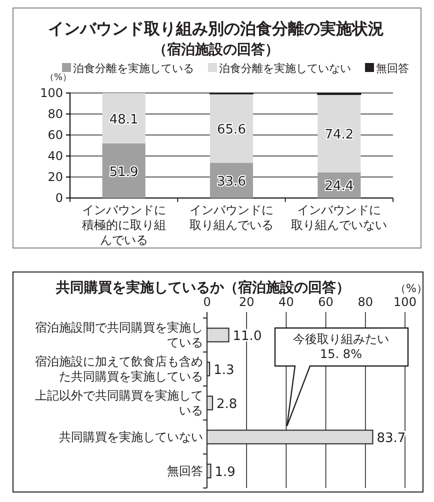  What do you see at coordinates (185, 471) in the screenshot?
I see `y-tick-label: 無回答` at bounding box center [185, 471].